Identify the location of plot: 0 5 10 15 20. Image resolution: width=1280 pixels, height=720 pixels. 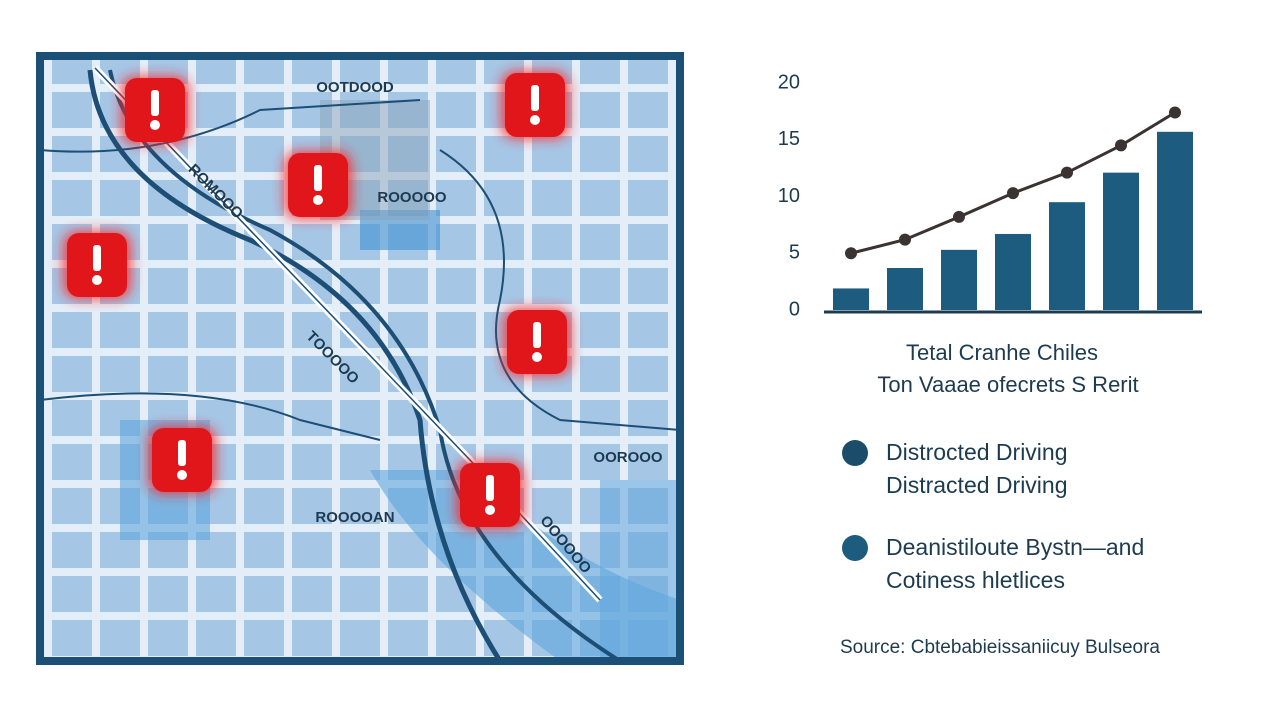
(990, 195).